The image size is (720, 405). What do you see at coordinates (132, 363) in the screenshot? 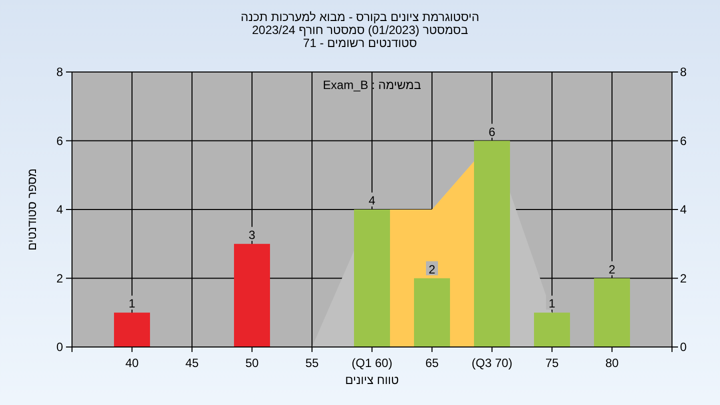
I see `x-tick-label: 40` at bounding box center [132, 363].